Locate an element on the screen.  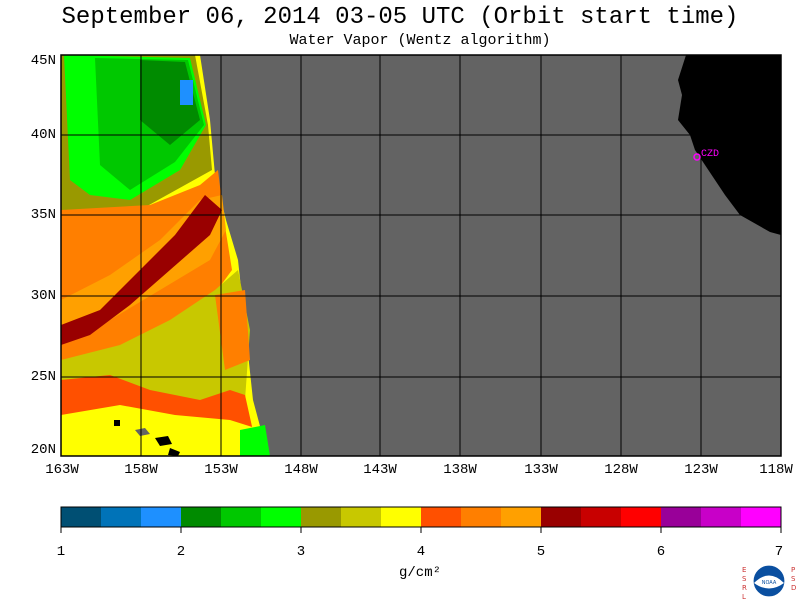
swath-yellow-south is located at coordinates (164, 430).